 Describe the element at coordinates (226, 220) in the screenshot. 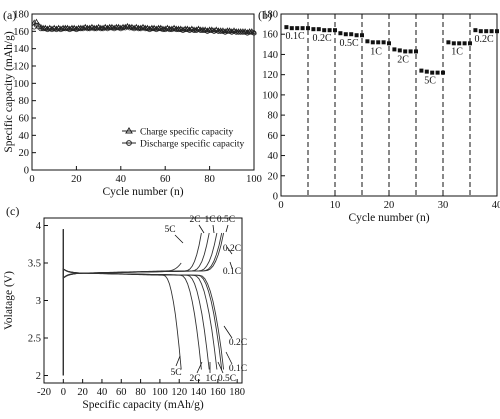

I see `charge-rate-label: 0.5C` at that location.